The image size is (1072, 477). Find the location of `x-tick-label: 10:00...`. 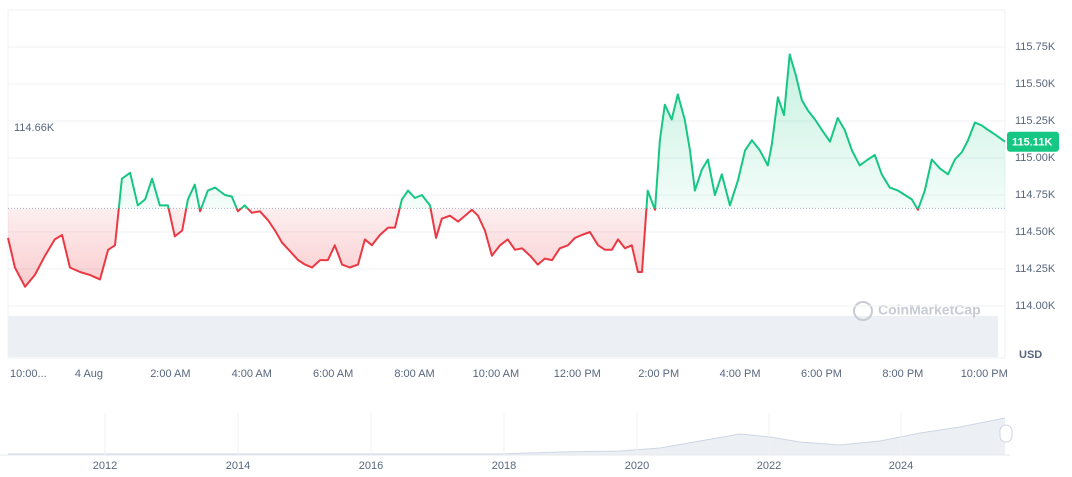

x-tick-label: 10:00... is located at coordinates (28, 374).